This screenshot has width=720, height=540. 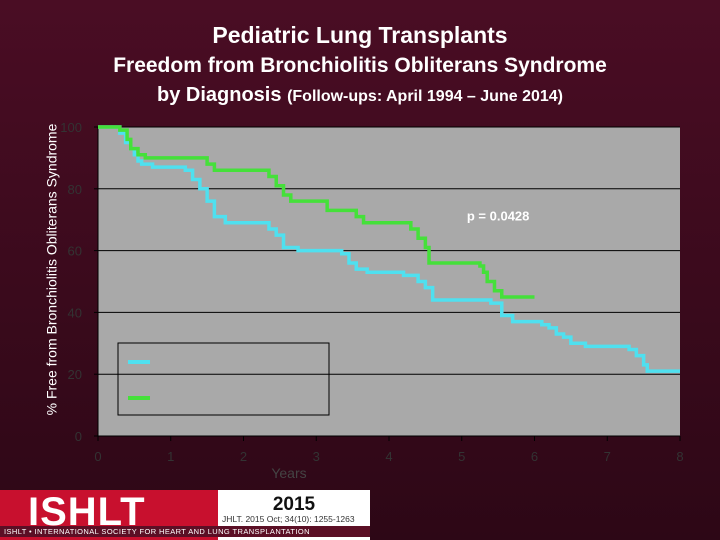 What do you see at coordinates (360, 35) in the screenshot?
I see `slide-title: Pediatric Lung Transplants` at bounding box center [360, 35].